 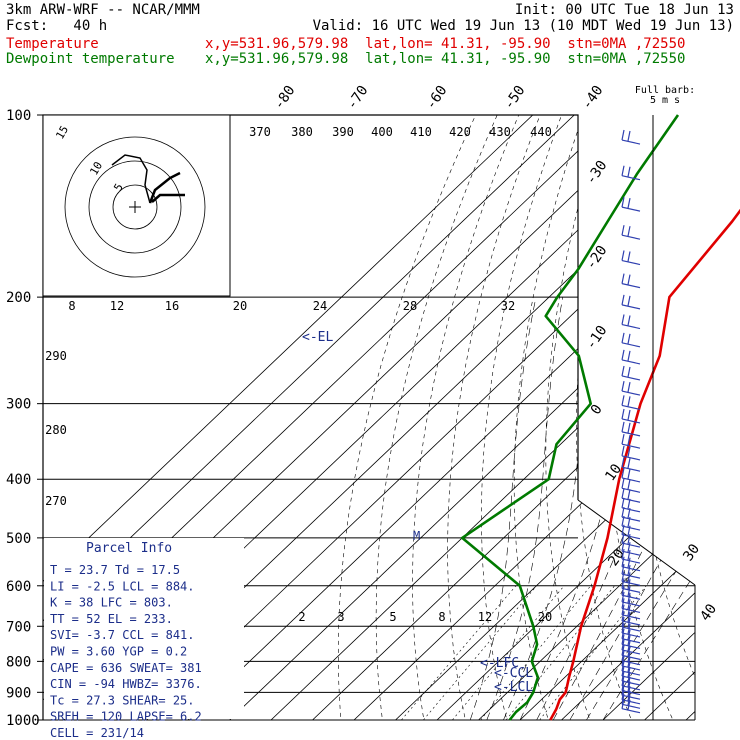 I want to click on parcel-info-row: SVI= -3.7 CCL = 841., so click(x=122, y=635).